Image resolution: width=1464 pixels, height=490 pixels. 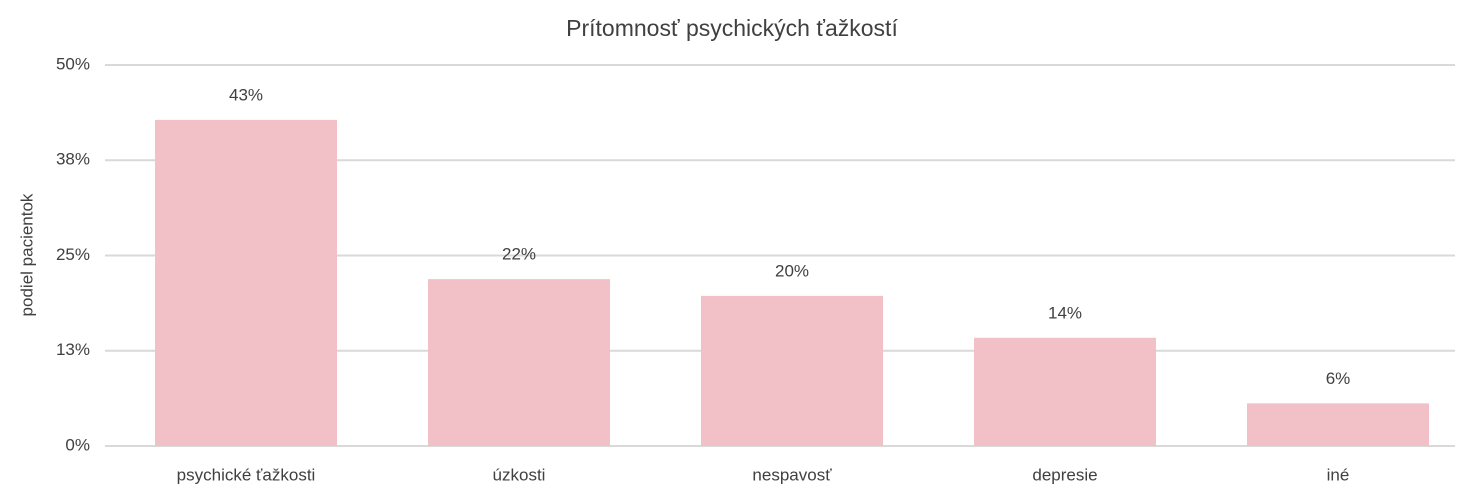 I want to click on y-tick-label: 38%, so click(x=73, y=159).